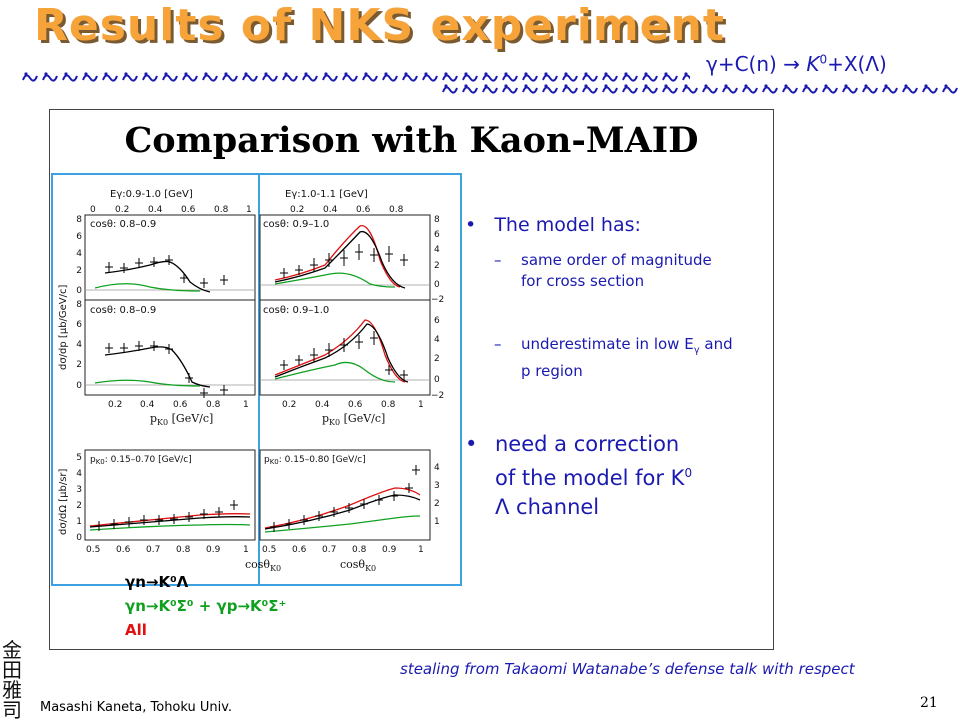 The width and height of the screenshot is (960, 722). What do you see at coordinates (147, 287) in the screenshot?
I see `curve-tl-sigma` at bounding box center [147, 287].